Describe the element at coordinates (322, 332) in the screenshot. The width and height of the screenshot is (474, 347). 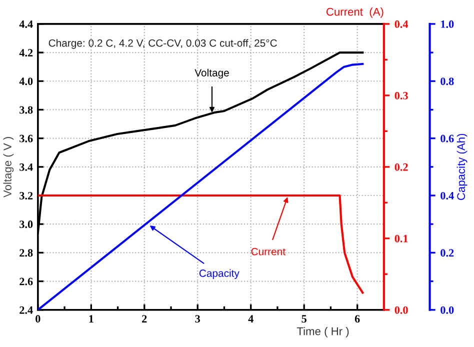
I see `x-axis-title: Time ( Hr )` at that location.